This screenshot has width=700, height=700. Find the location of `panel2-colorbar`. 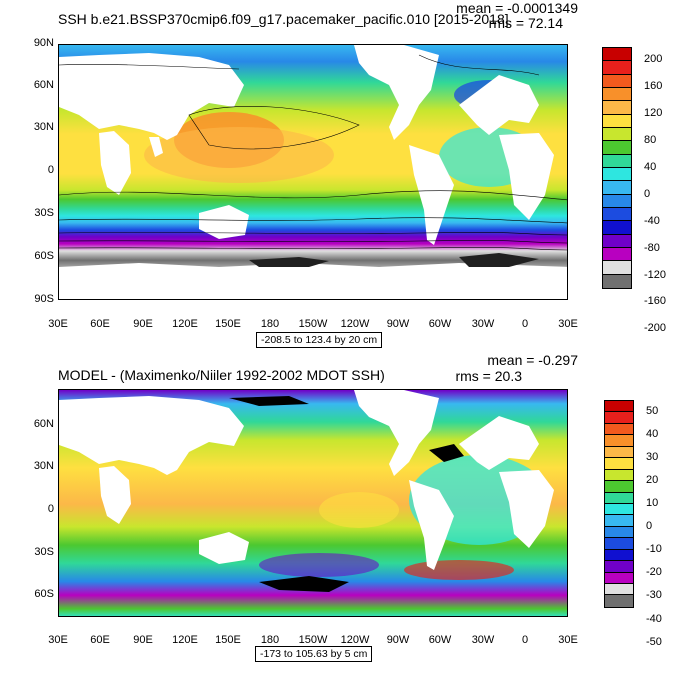

panel2-colorbar is located at coordinates (619, 504).